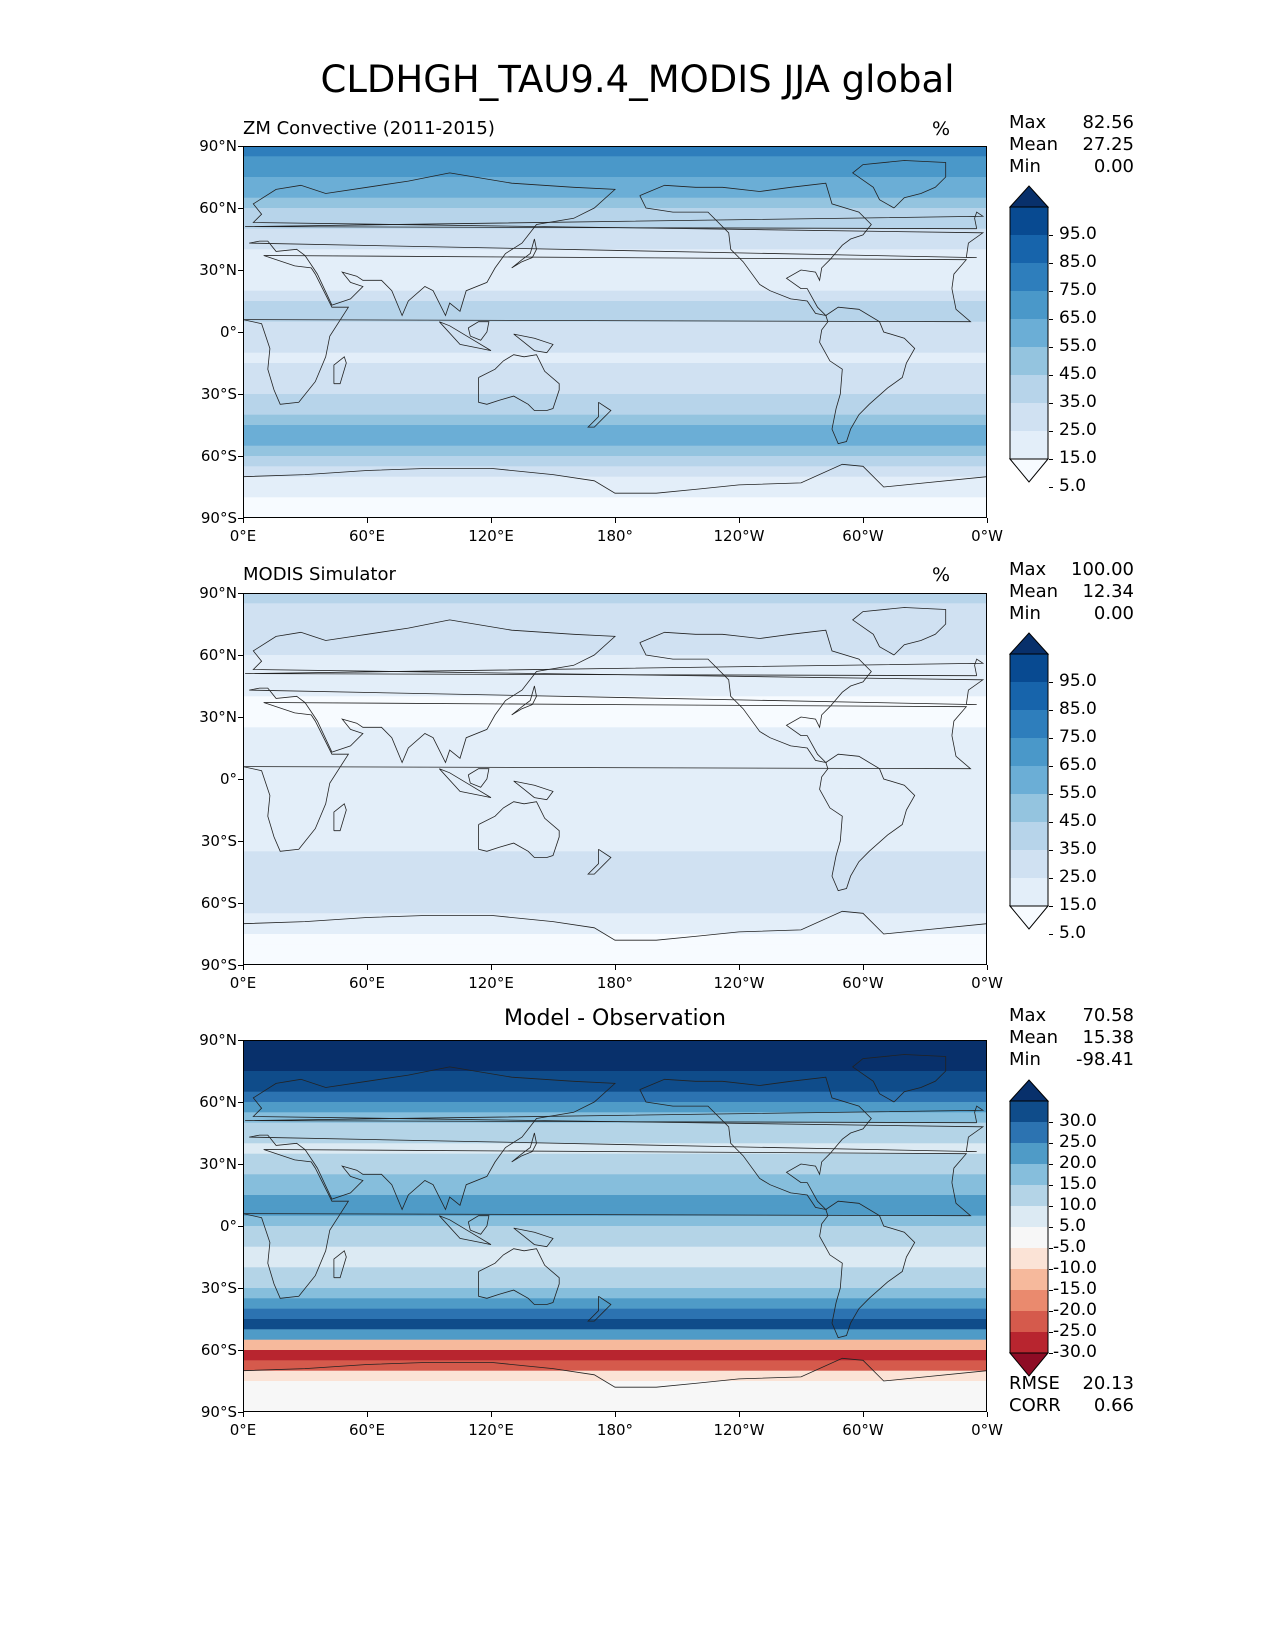 The height and width of the screenshot is (1650, 1275). What do you see at coordinates (340, 1264) in the screenshot?
I see `coast-madagascar` at bounding box center [340, 1264].